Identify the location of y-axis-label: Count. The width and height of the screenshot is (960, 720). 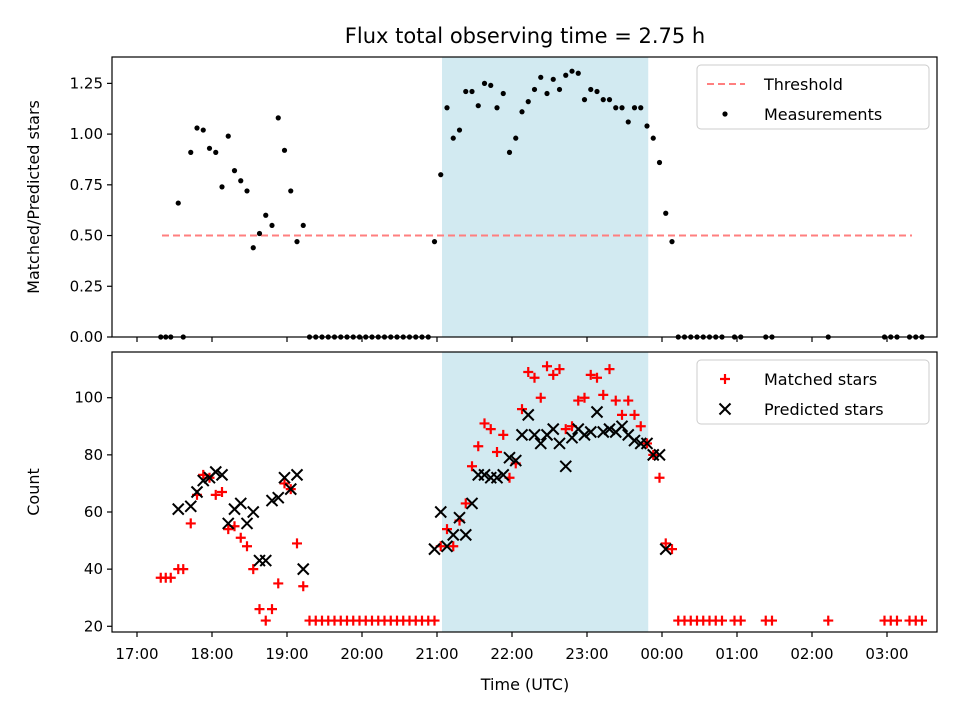
(33, 492).